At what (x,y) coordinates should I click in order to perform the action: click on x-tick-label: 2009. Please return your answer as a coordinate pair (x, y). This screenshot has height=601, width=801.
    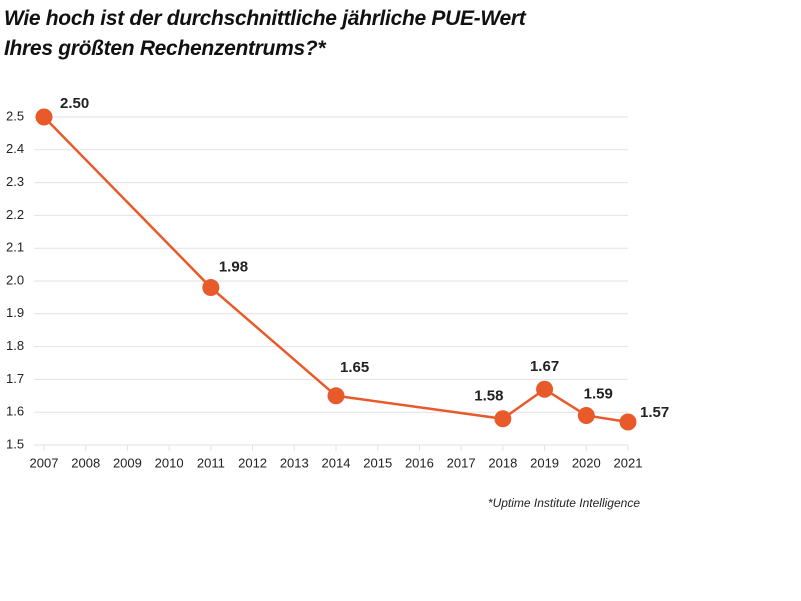
    Looking at the image, I should click on (127, 462).